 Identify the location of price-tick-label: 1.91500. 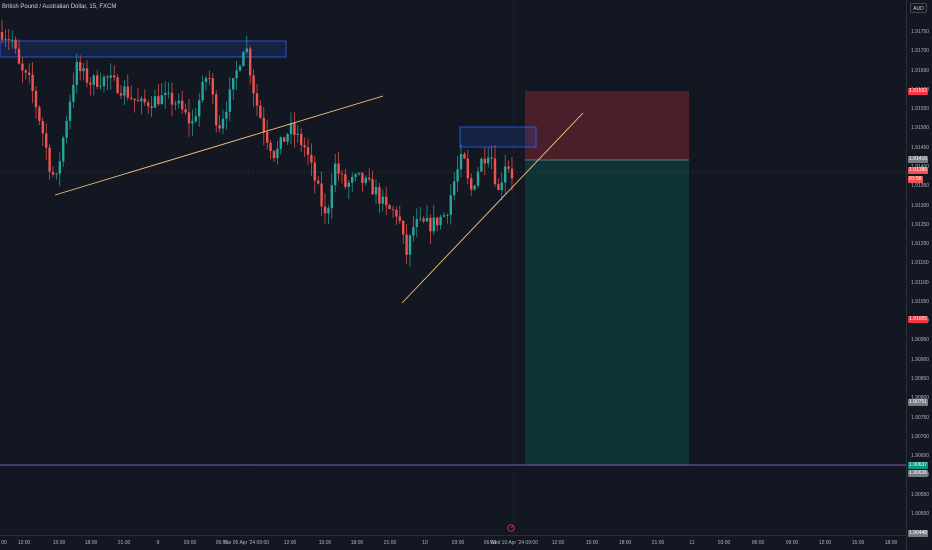
(920, 128).